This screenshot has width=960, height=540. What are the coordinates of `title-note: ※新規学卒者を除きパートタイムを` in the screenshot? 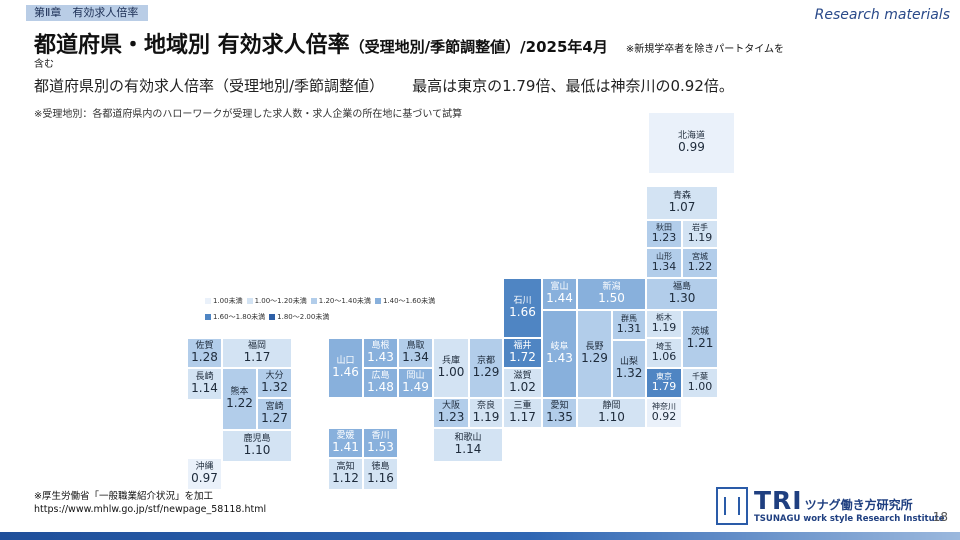 It's located at (705, 49).